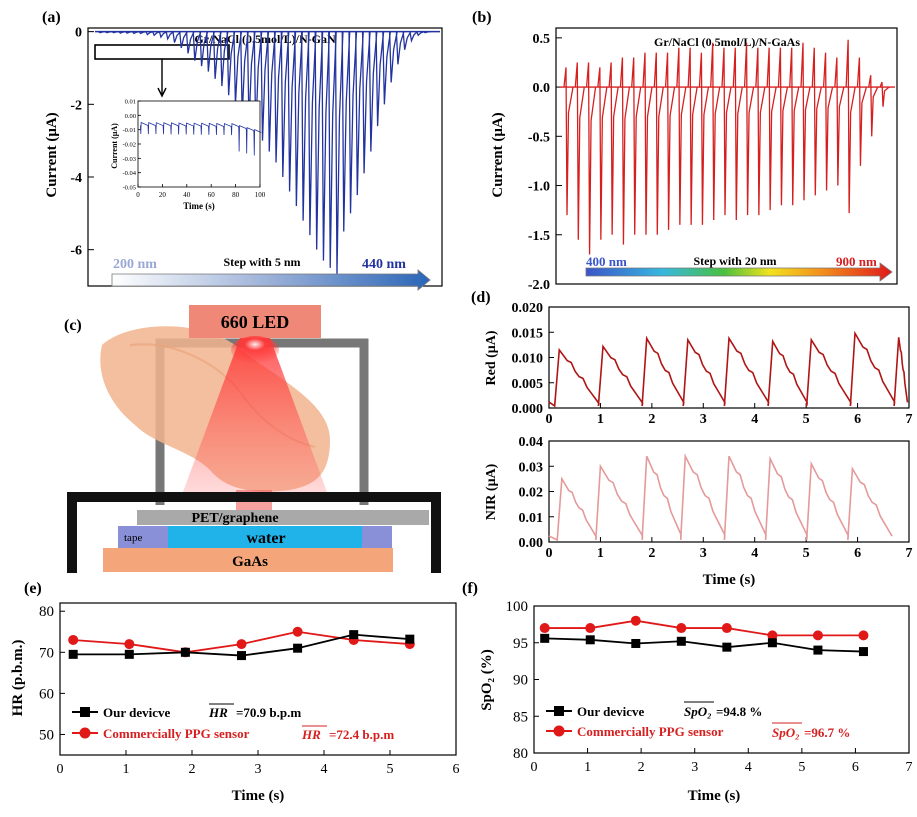 This screenshot has width=917, height=817. Describe the element at coordinates (114, 146) in the screenshot. I see `inset-ylabel: Current (μA)` at that location.